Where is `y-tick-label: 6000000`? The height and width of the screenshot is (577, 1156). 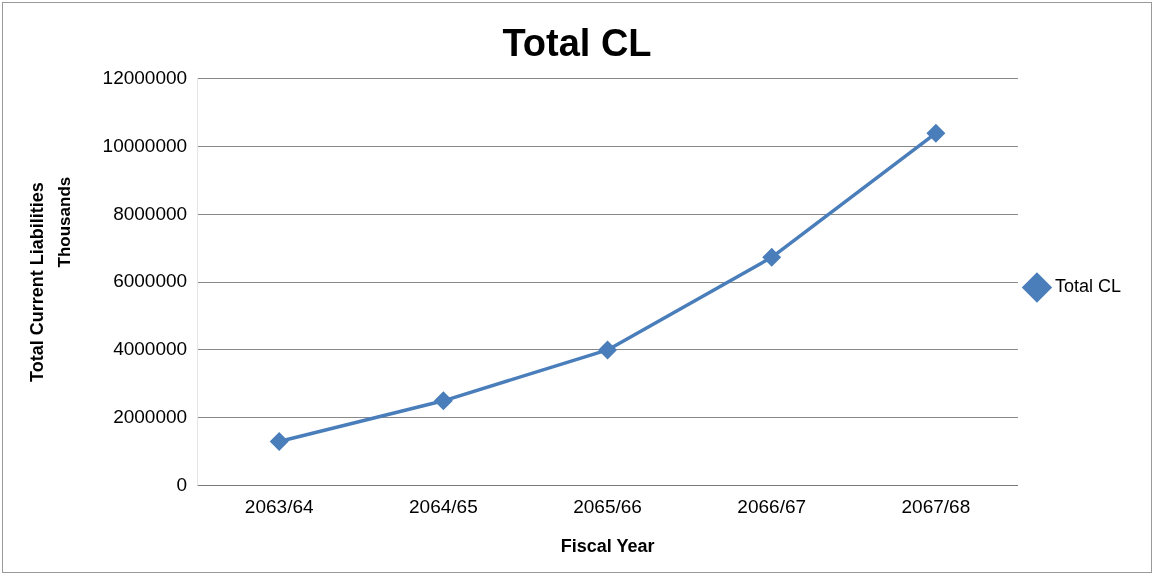
y-tick-label: 6000000 is located at coordinates (150, 281).